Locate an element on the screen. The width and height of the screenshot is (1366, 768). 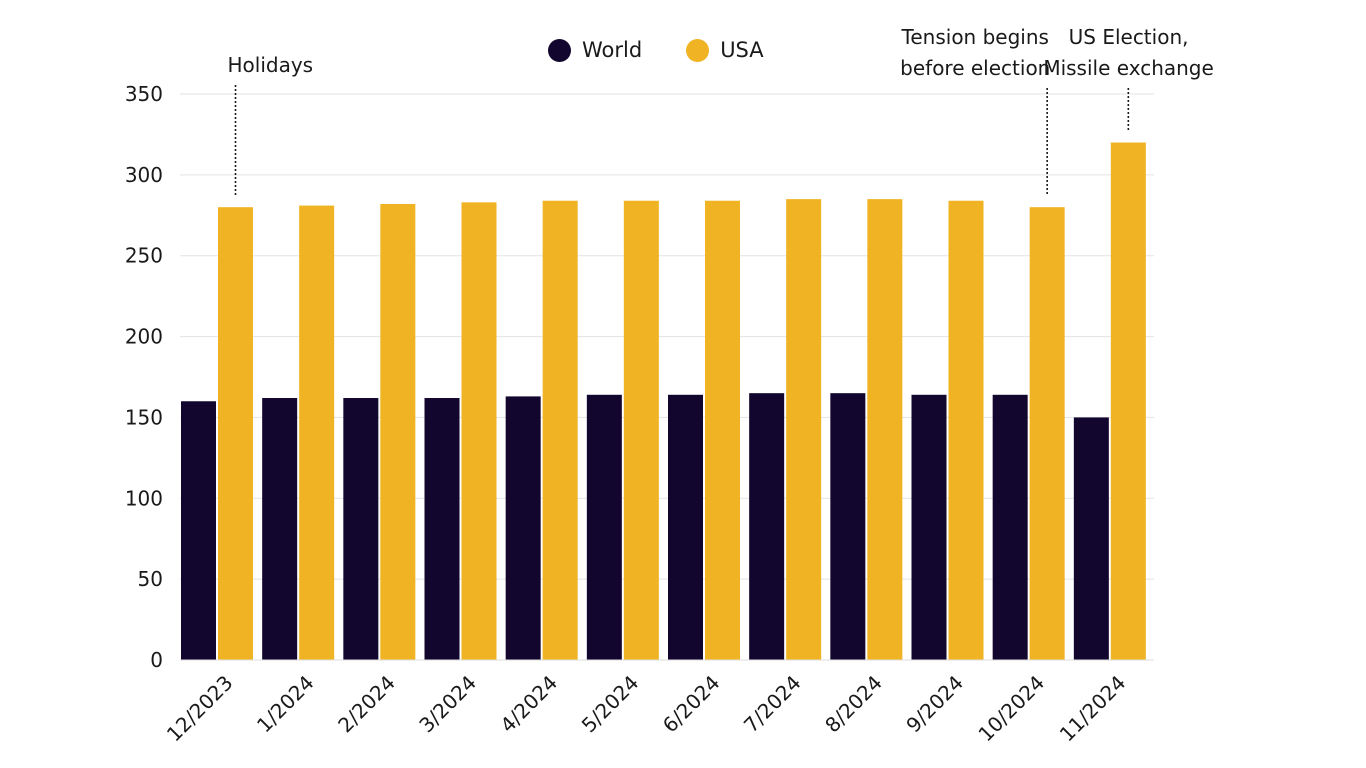
x-tick-label: 11/2024 is located at coordinates (1093, 709).